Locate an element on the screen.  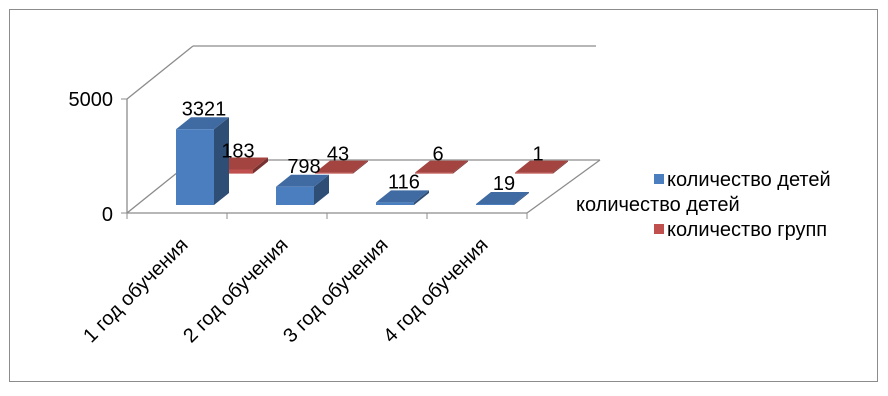
value-label: 1 is located at coordinates (537, 155).